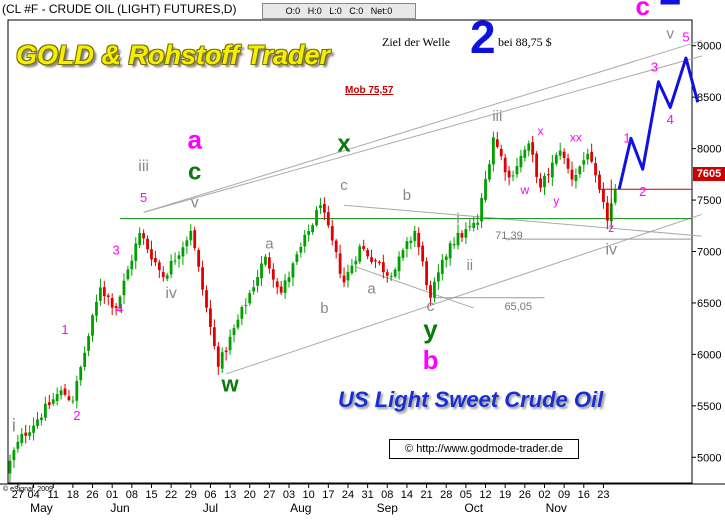  I want to click on x-tick-label: 10, so click(309, 495).